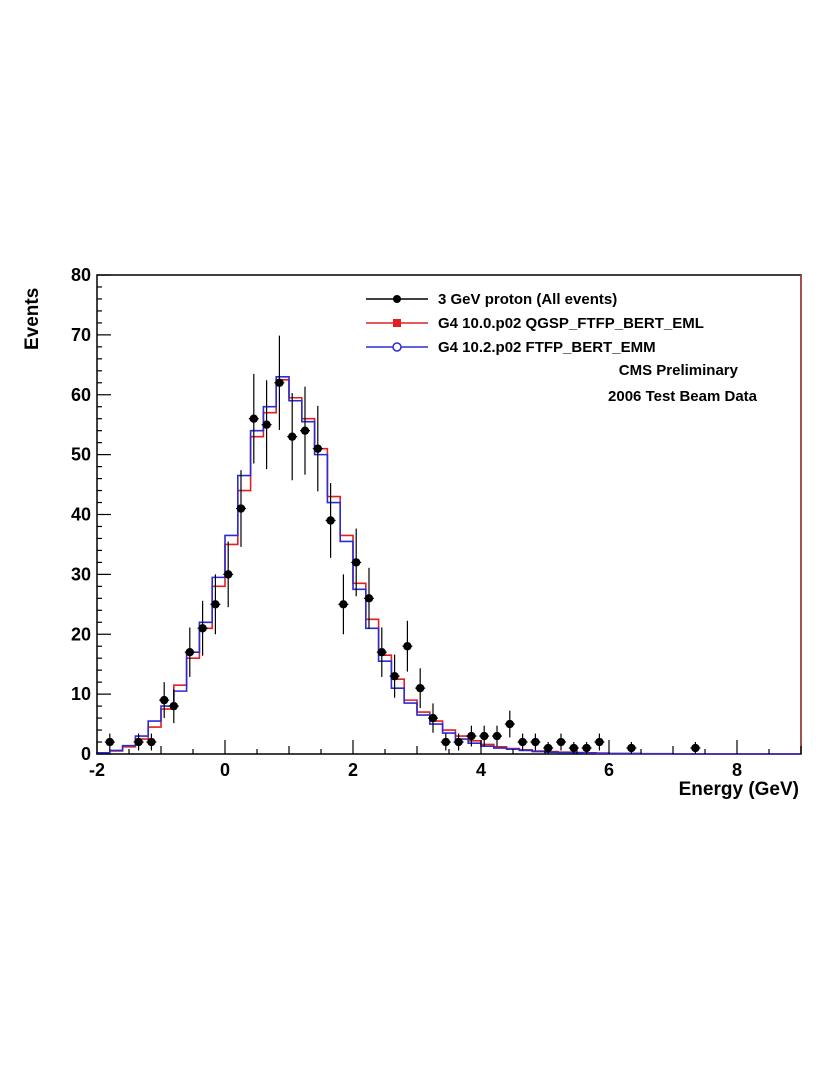 The height and width of the screenshot is (1075, 830). What do you see at coordinates (32, 319) in the screenshot?
I see `y-axis-title: Events` at bounding box center [32, 319].